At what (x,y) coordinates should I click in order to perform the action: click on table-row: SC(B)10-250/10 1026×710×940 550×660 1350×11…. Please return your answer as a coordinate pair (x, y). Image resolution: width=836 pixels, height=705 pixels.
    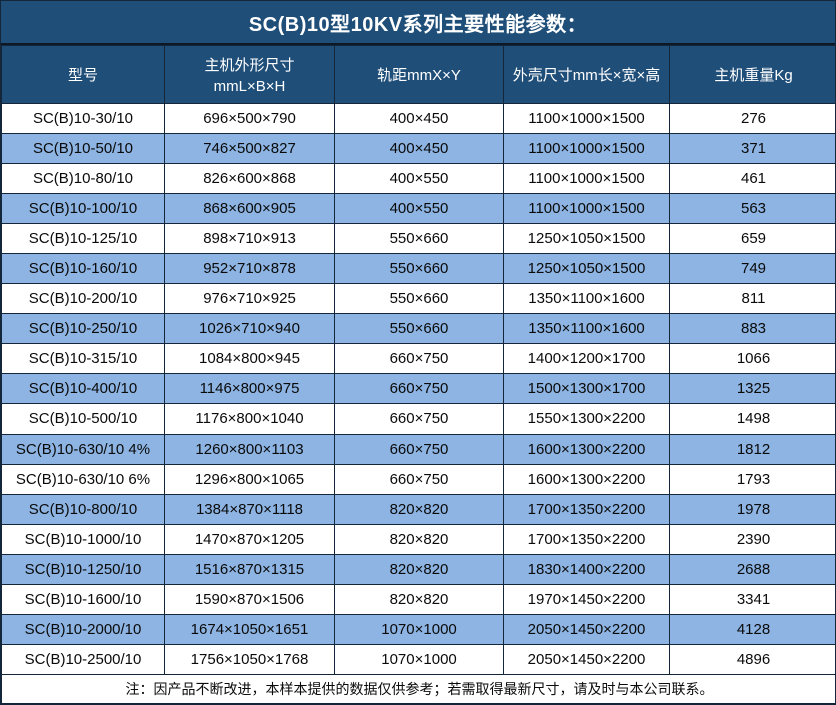
    Looking at the image, I should click on (418, 329).